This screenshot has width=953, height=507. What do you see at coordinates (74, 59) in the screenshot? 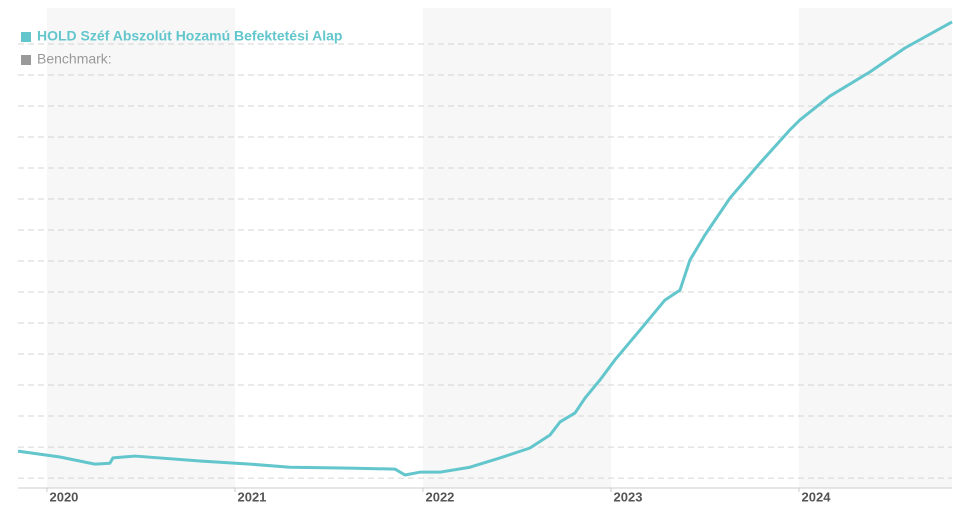
I see `legend-label: Benchmark:` at bounding box center [74, 59].